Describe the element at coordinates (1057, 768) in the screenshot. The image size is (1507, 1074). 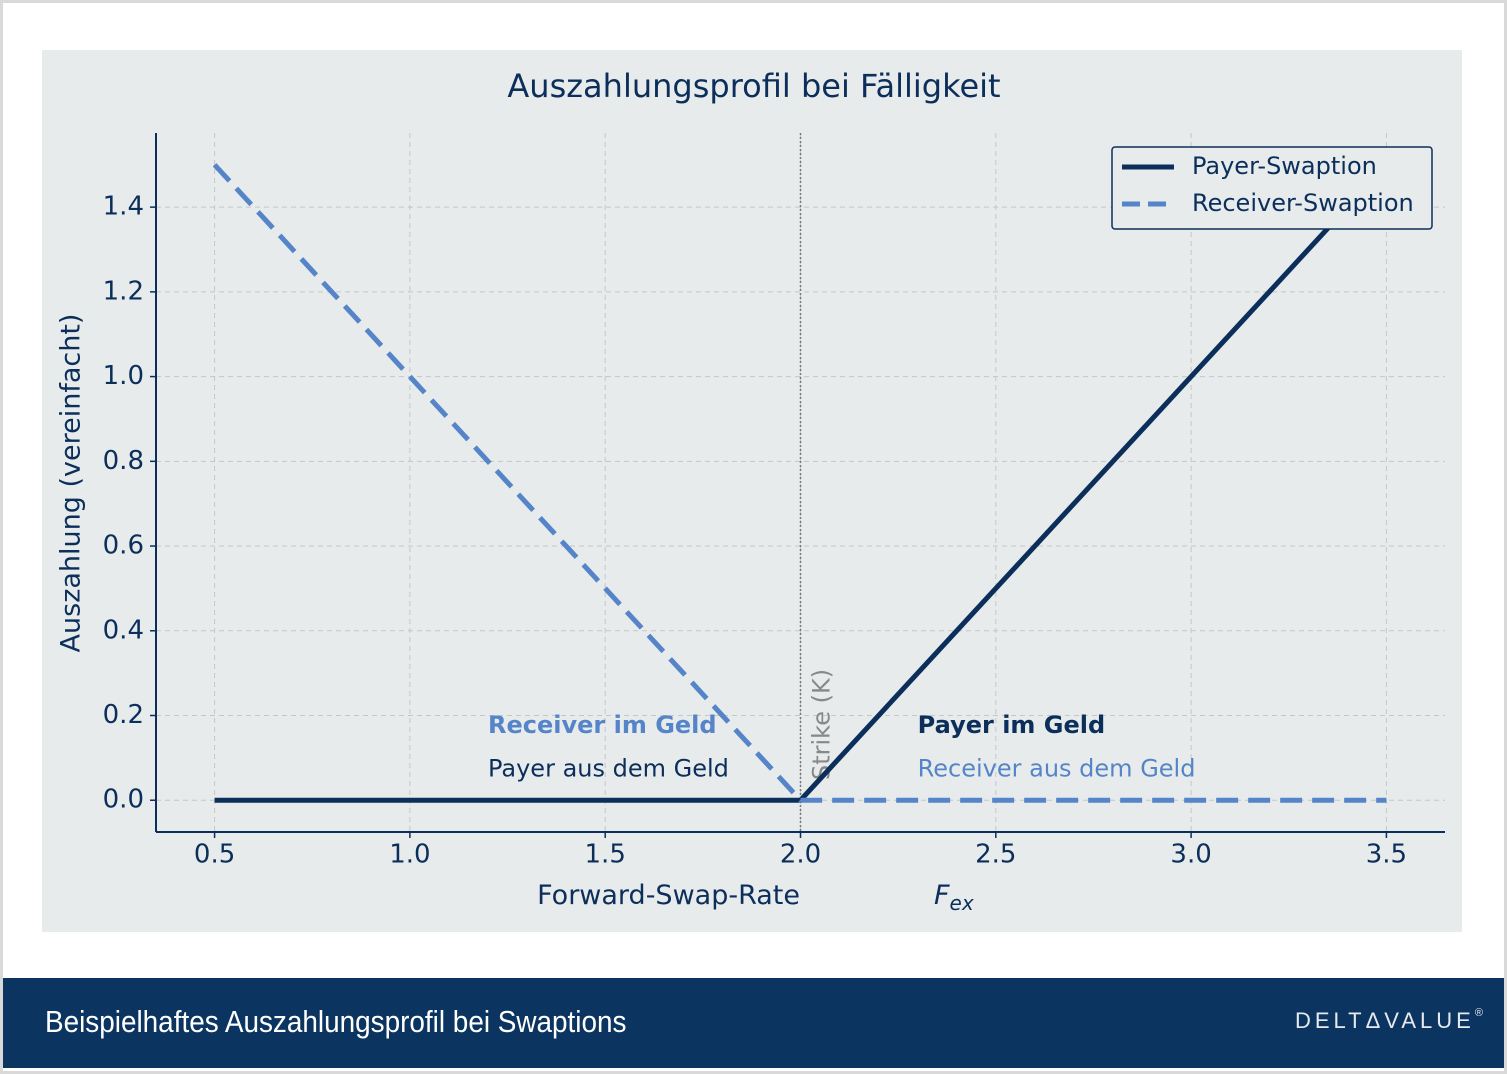
I see `annotation: Receiver aus dem Geld` at that location.